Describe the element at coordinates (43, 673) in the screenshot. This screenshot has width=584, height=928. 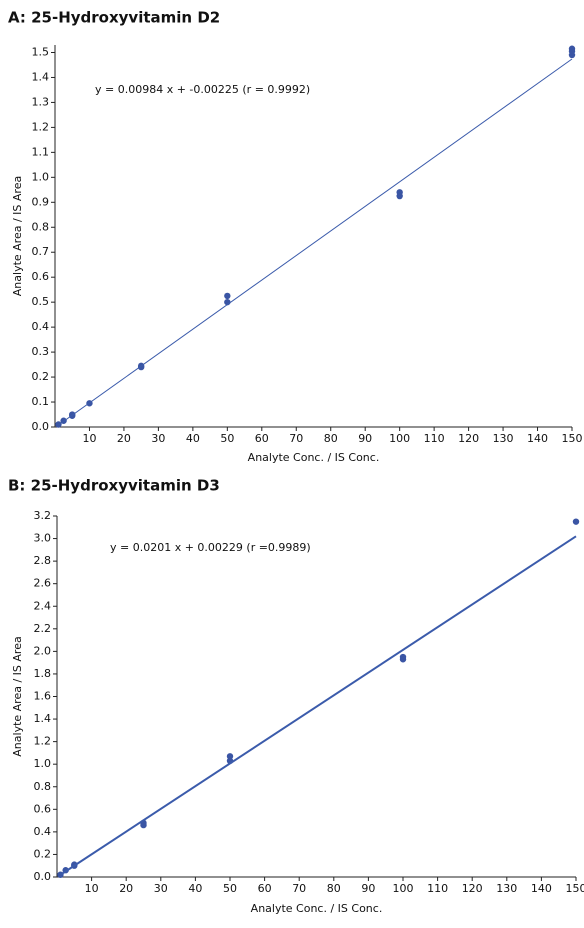
I see `y-tick-label: 1.8` at that location.